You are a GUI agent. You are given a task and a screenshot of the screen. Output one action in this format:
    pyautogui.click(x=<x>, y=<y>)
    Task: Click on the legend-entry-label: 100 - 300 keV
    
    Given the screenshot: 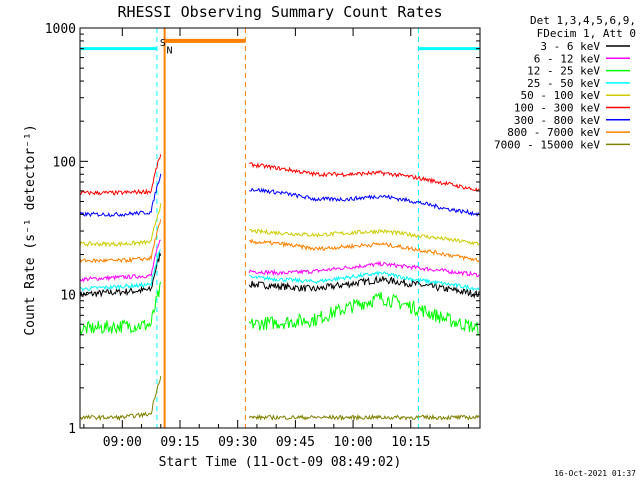 What is the action you would take?
    pyautogui.click(x=557, y=108)
    